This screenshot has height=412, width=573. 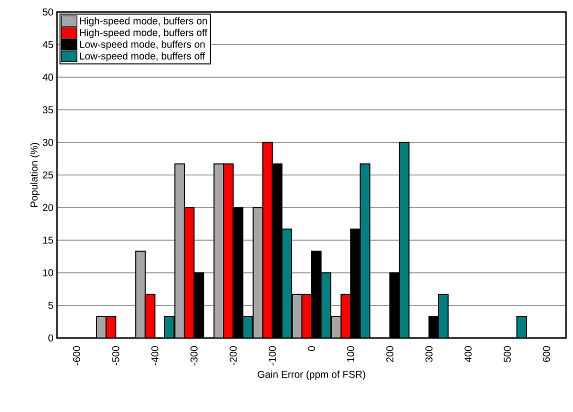 What do you see at coordinates (48, 110) in the screenshot?
I see `y-tick-label: 35` at bounding box center [48, 110].